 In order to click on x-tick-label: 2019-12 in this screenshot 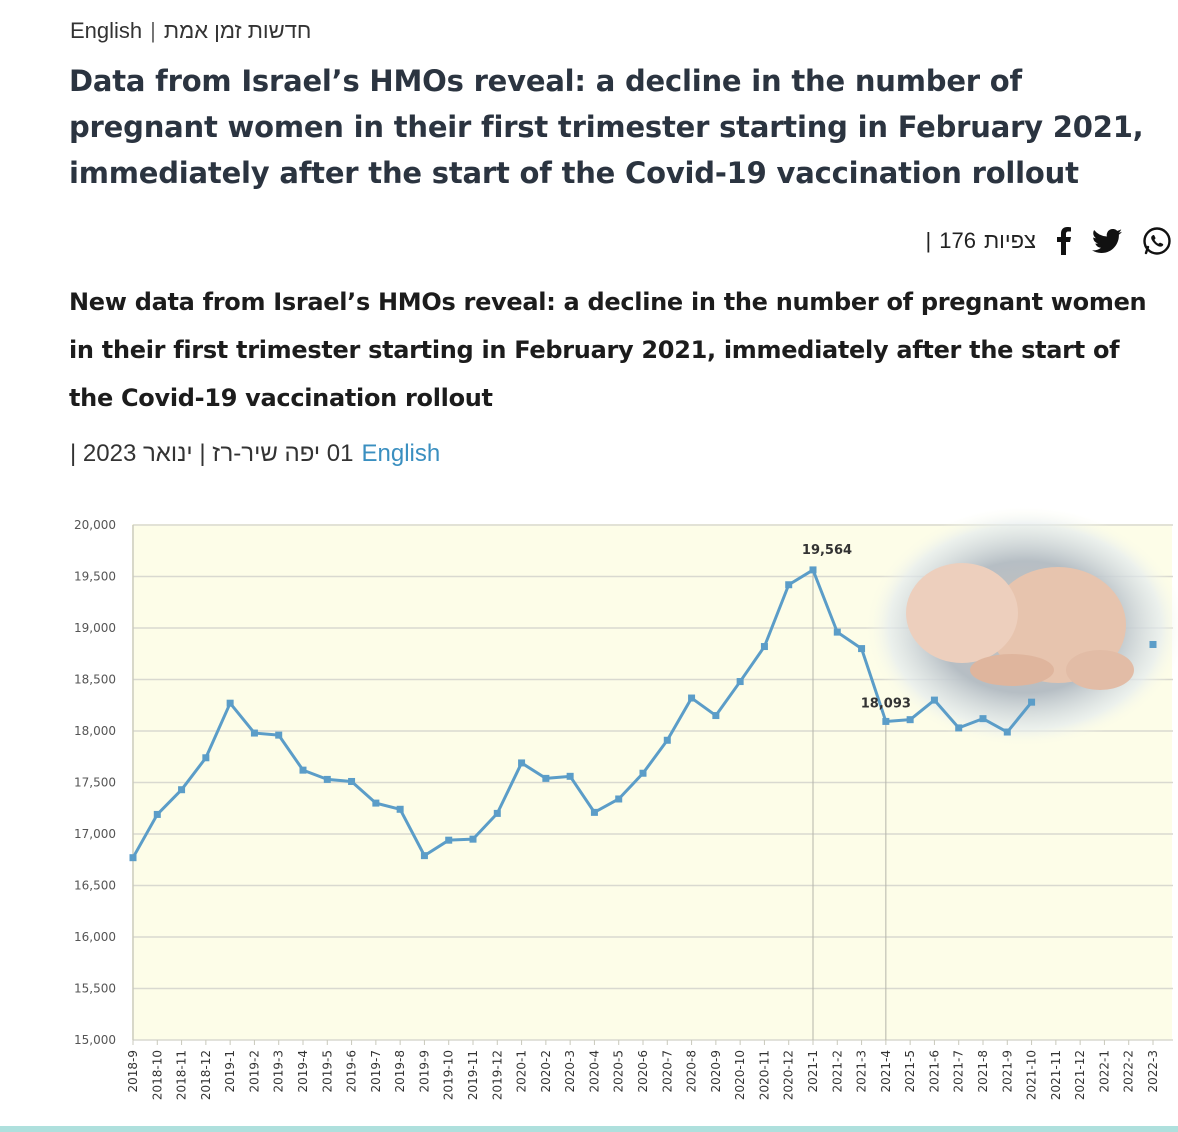, I will do `click(497, 1075)`.